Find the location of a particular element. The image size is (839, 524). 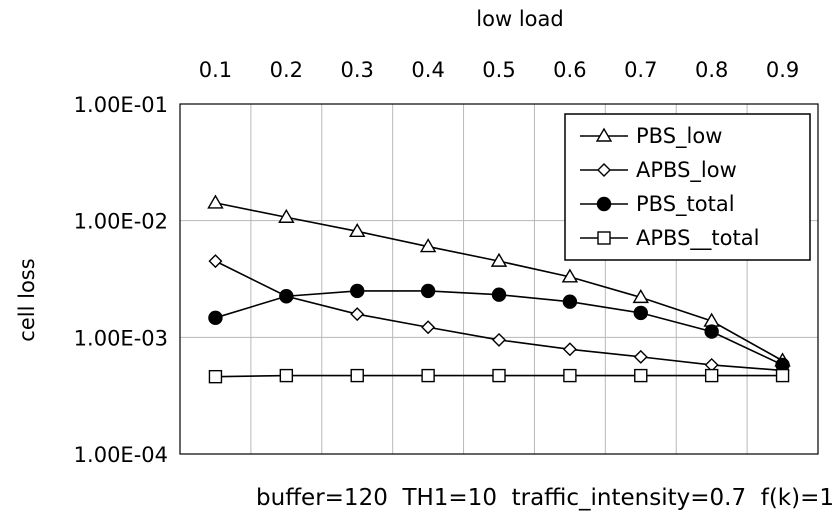

series-apbs-total is located at coordinates (499, 376).